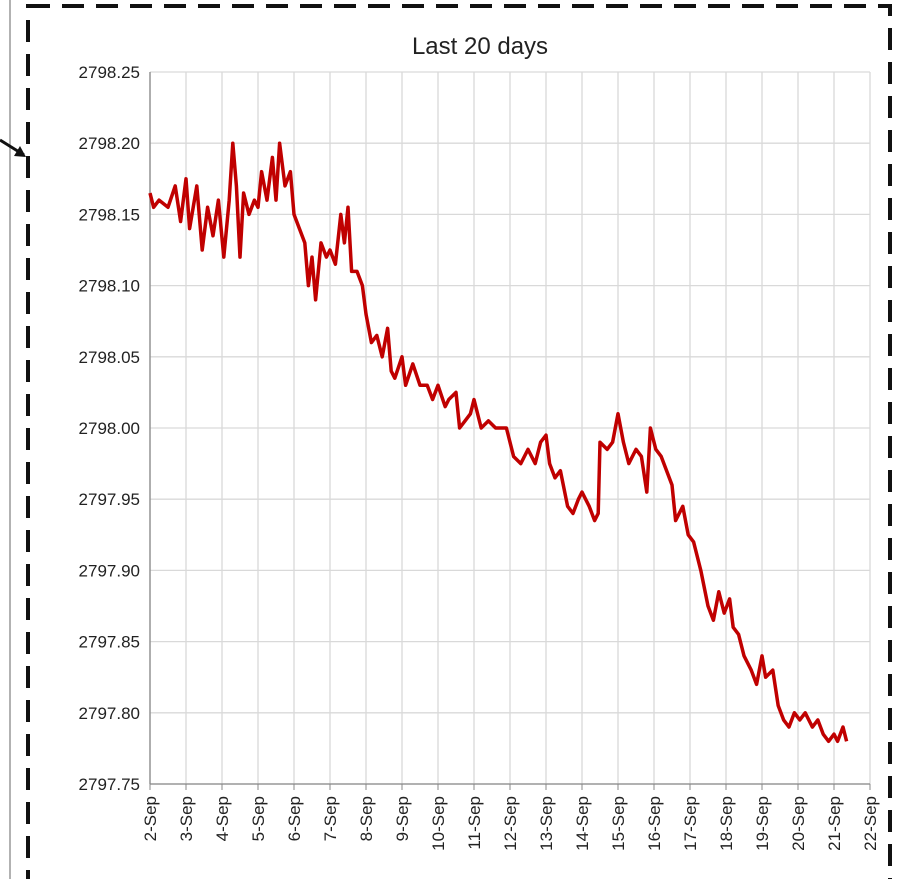 This screenshot has height=879, width=909. Describe the element at coordinates (762, 823) in the screenshot. I see `x-tick-label: 19-Sep` at that location.